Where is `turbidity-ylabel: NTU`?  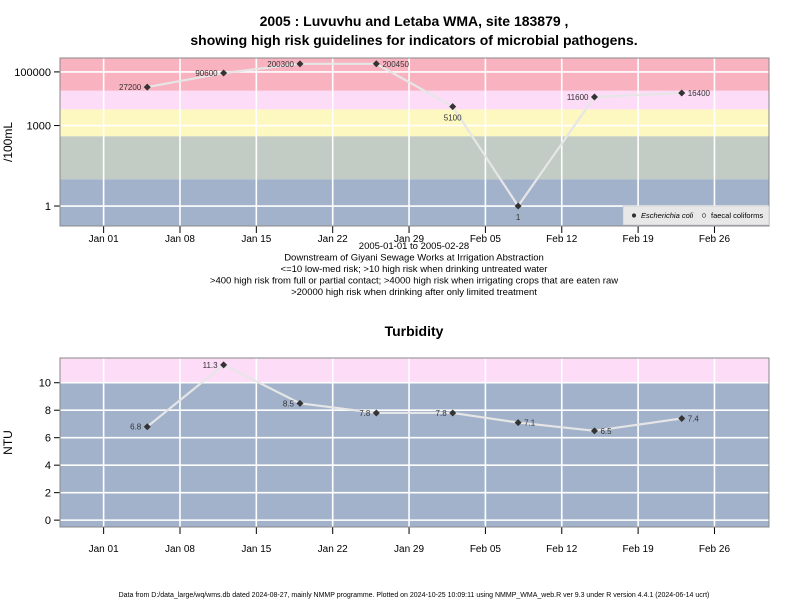 turbidity-ylabel: NTU is located at coordinates (8, 442).